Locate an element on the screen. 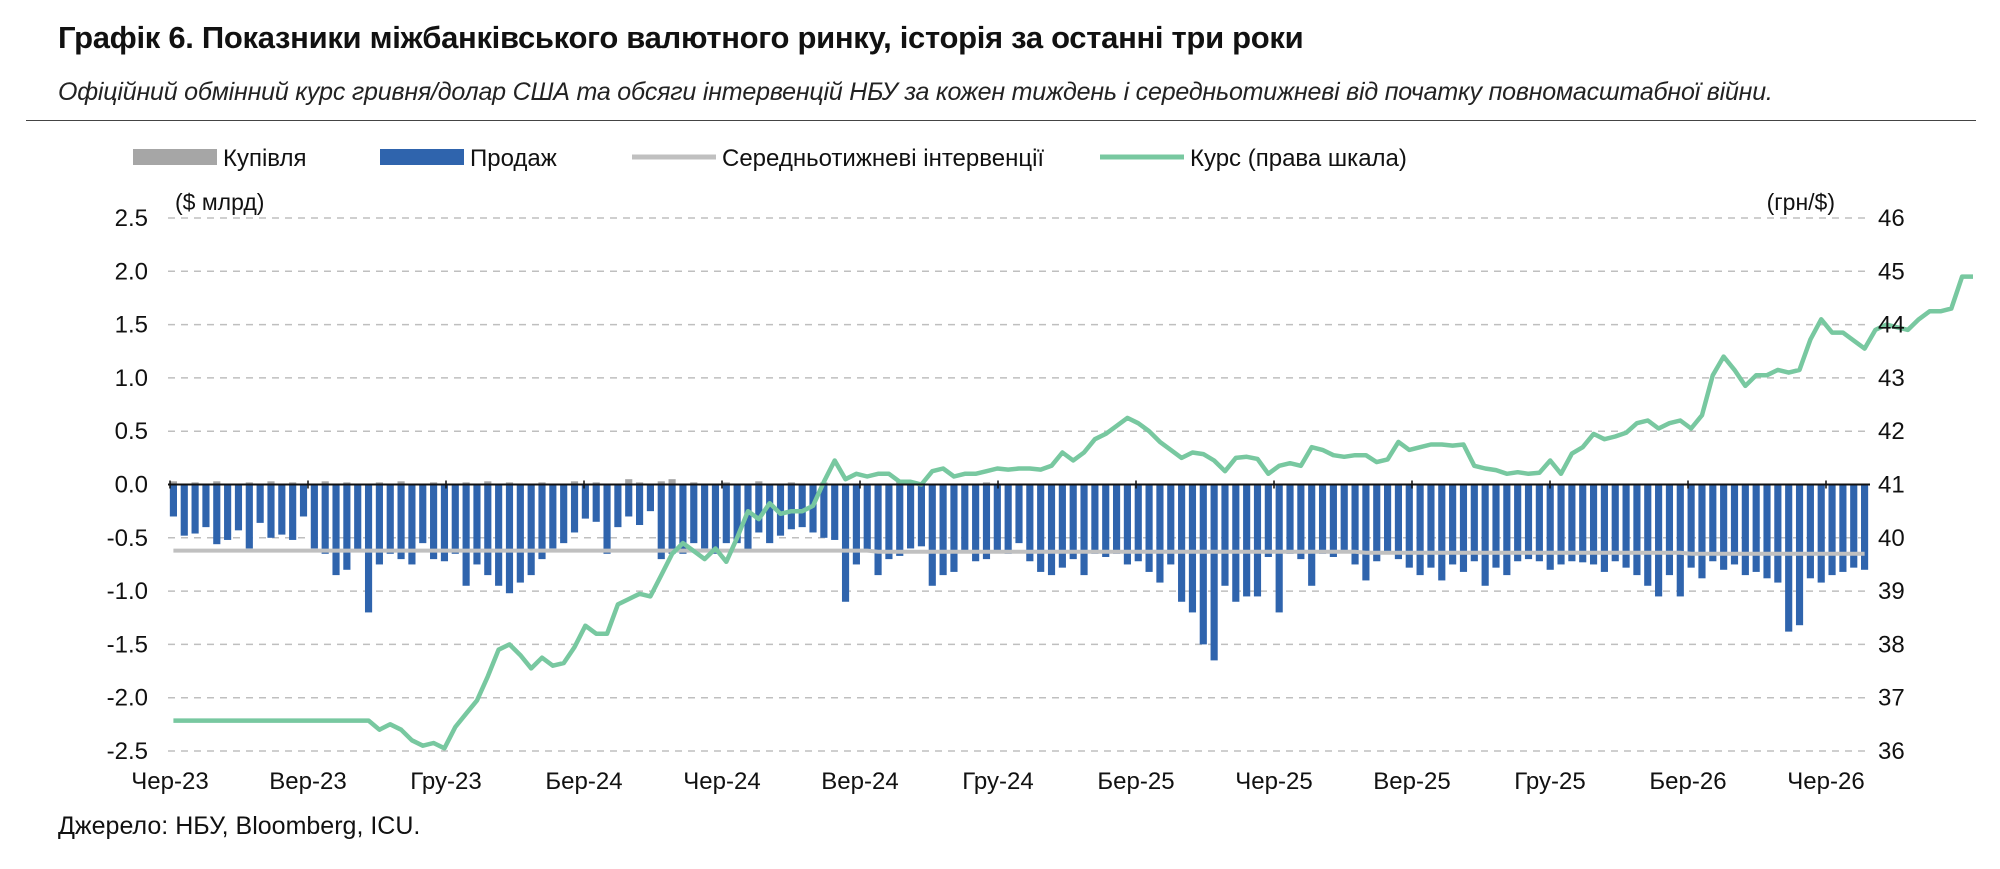 The height and width of the screenshot is (869, 2000). x-tick-label: Бер-24 is located at coordinates (583, 781).